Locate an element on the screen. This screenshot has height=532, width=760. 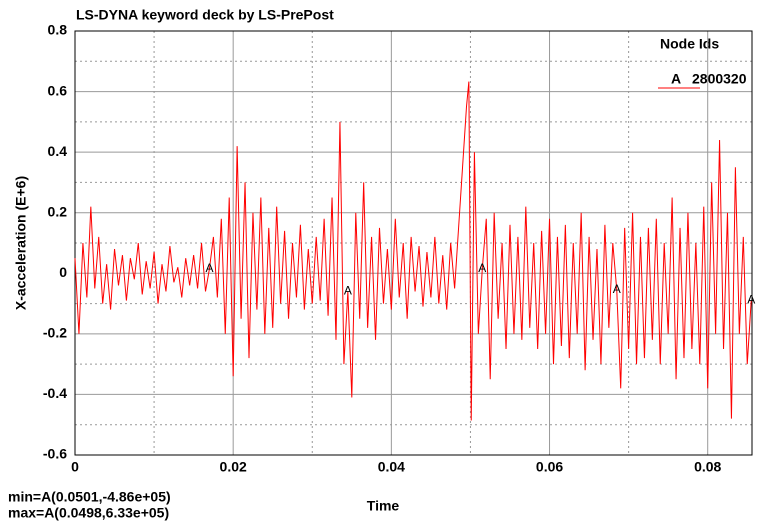
chart-title: LS-DYNA keyword deck by LS-PrePost is located at coordinates (205, 15).